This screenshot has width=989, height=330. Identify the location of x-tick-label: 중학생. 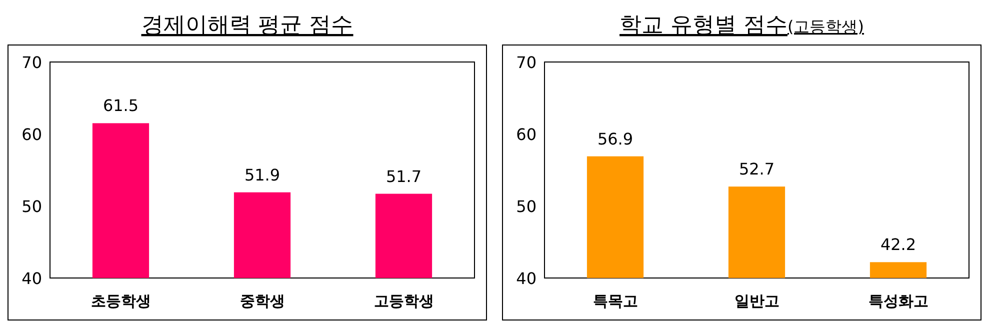
(262, 301).